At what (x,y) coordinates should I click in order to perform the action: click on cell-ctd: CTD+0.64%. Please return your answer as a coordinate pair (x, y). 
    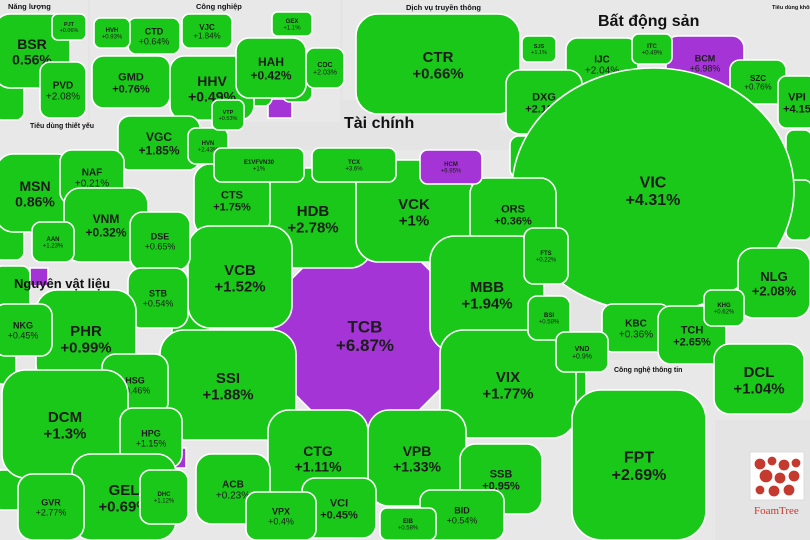
    Looking at the image, I should click on (154, 36).